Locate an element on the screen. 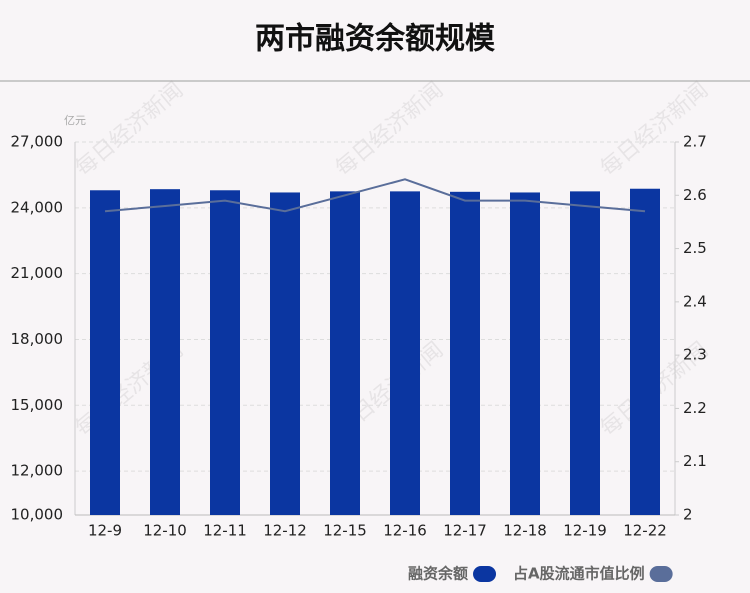 The height and width of the screenshot is (593, 750). y-unit: 亿元 is located at coordinates (75, 120).